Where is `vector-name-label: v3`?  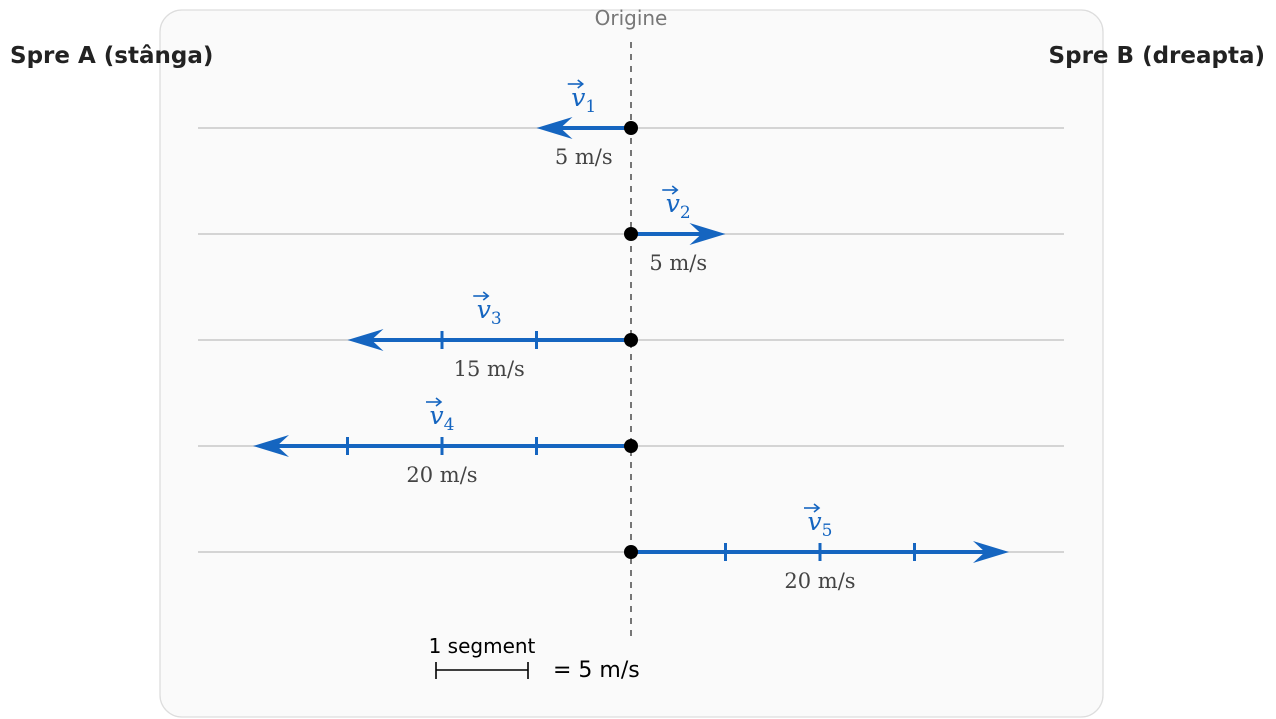
vector-name-label: v3 is located at coordinates (489, 312).